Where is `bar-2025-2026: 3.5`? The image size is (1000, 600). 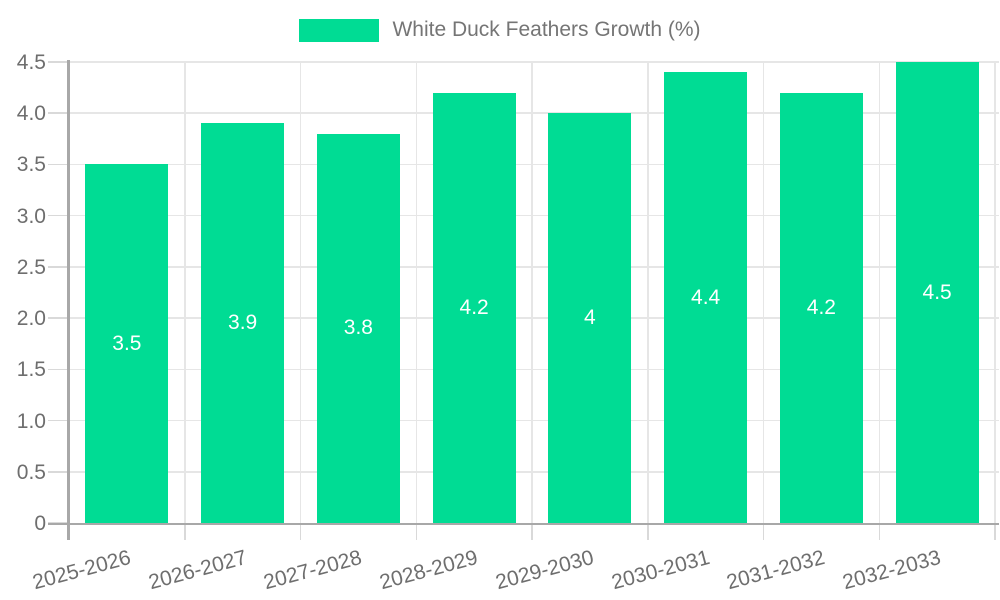
bar-2025-2026: 3.5 is located at coordinates (127, 343).